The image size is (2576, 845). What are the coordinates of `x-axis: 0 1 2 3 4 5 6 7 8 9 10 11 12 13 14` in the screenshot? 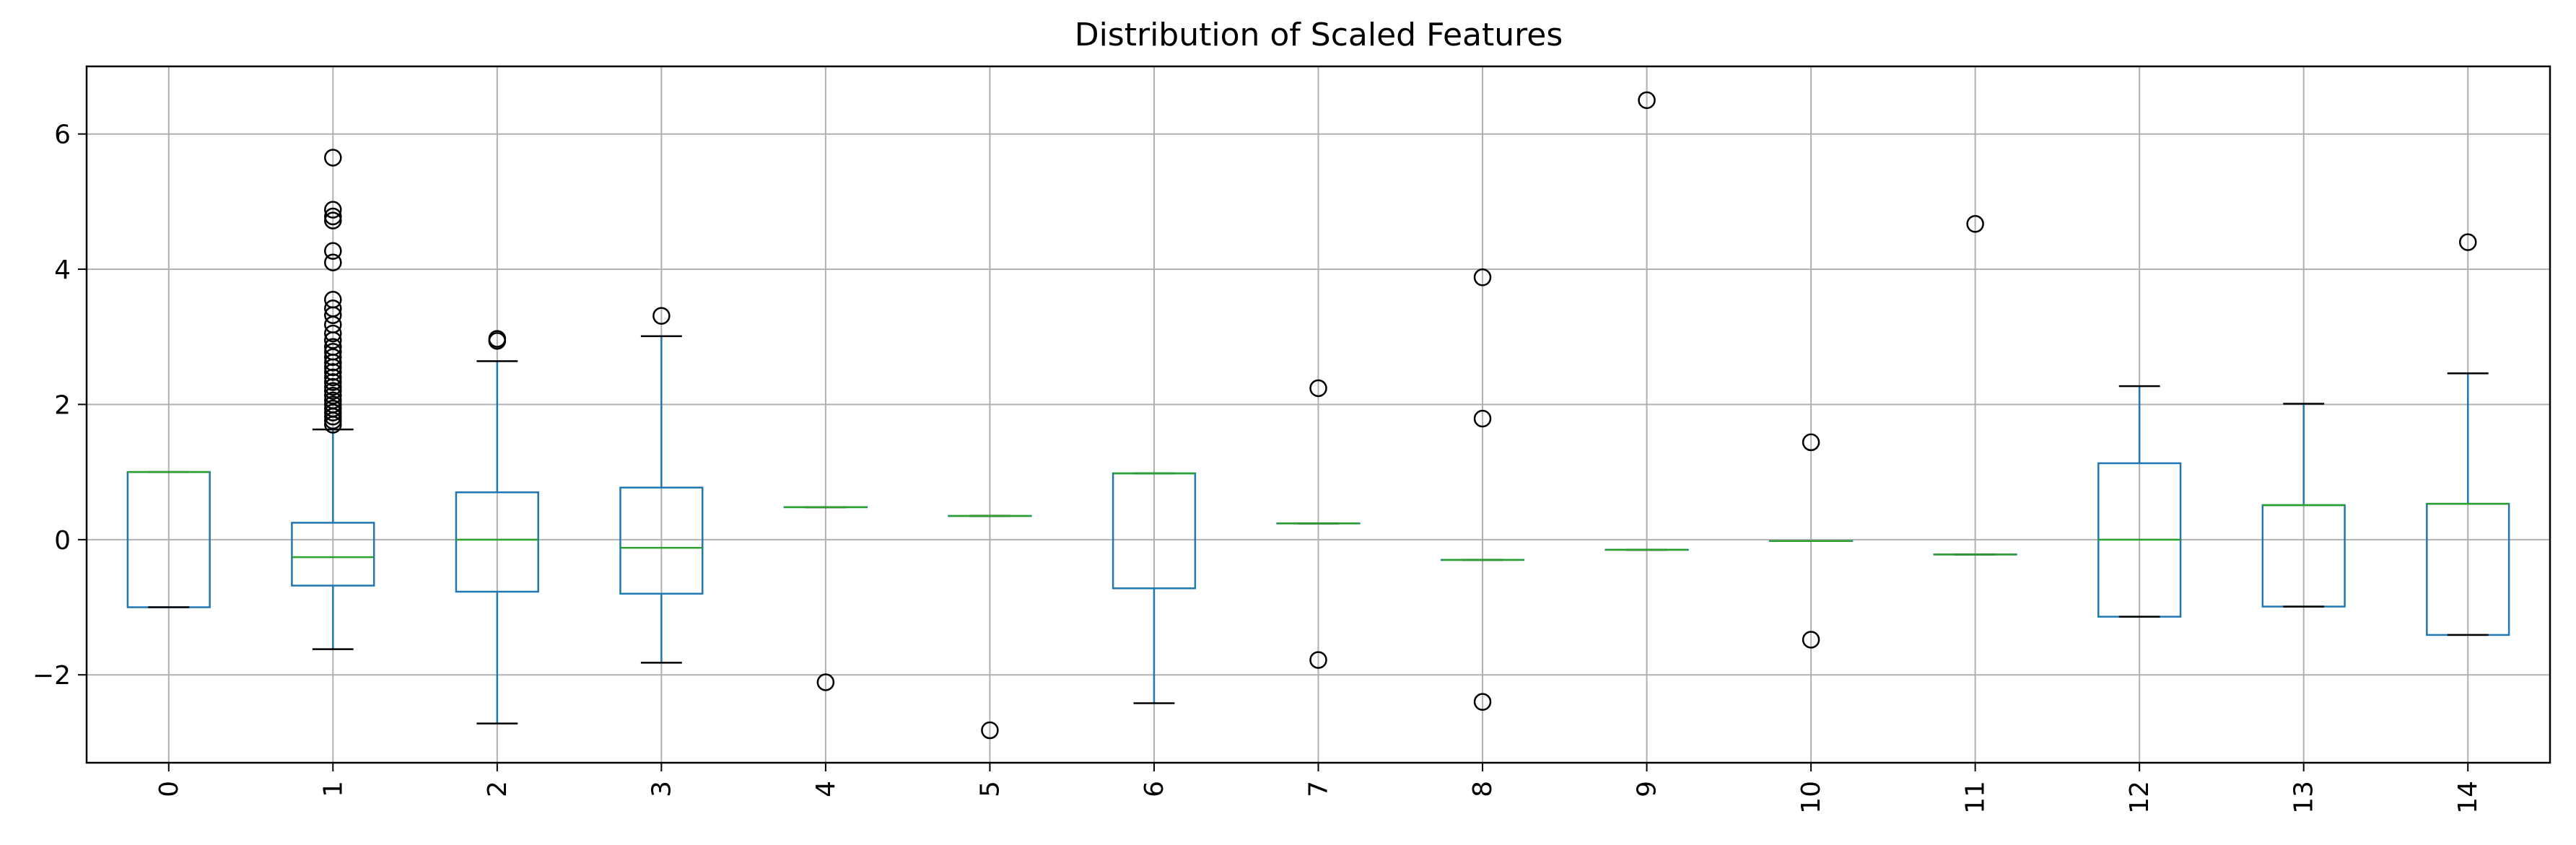 It's located at (1318, 788).